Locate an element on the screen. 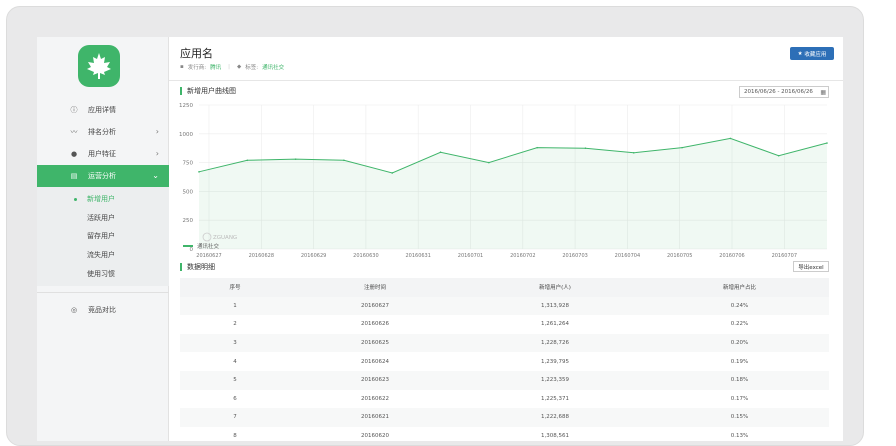 The width and height of the screenshot is (896, 446). table-cell: 1,228,726 is located at coordinates (555, 343).